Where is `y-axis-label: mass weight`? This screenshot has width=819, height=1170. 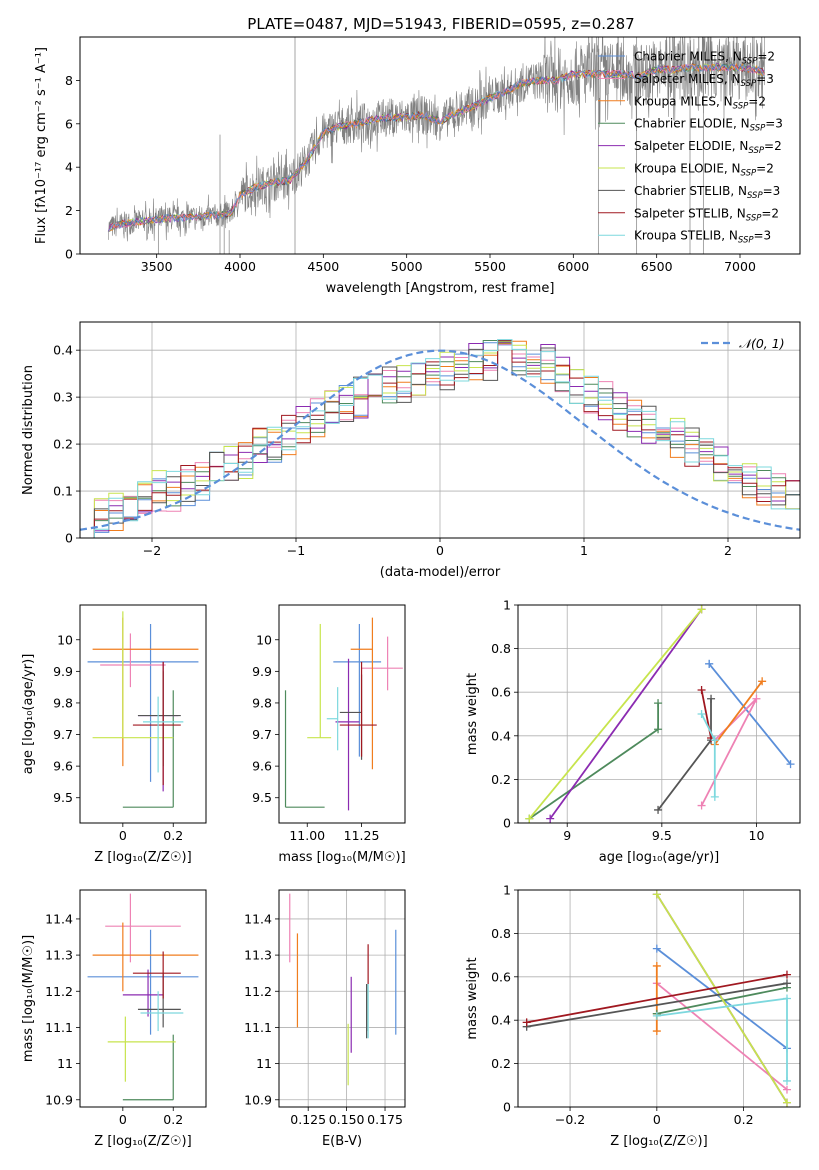 y-axis-label: mass weight is located at coordinates (472, 714).